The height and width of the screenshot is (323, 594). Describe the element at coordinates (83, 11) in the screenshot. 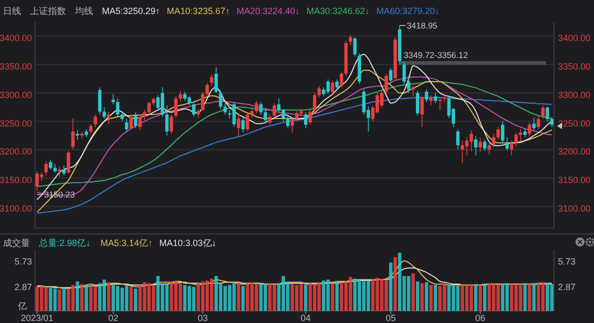

I see `text: 均线` at that location.